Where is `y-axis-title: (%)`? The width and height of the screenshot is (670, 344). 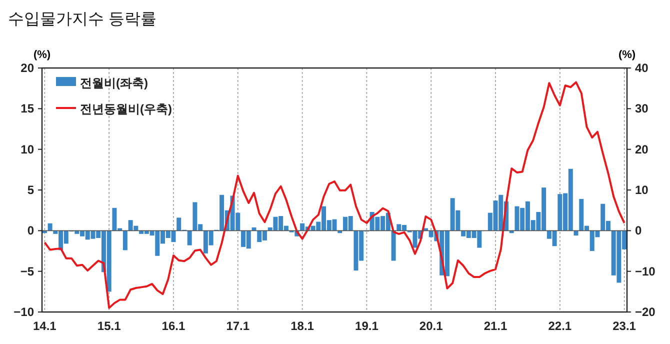 y-axis-title: (%) is located at coordinates (42, 55).